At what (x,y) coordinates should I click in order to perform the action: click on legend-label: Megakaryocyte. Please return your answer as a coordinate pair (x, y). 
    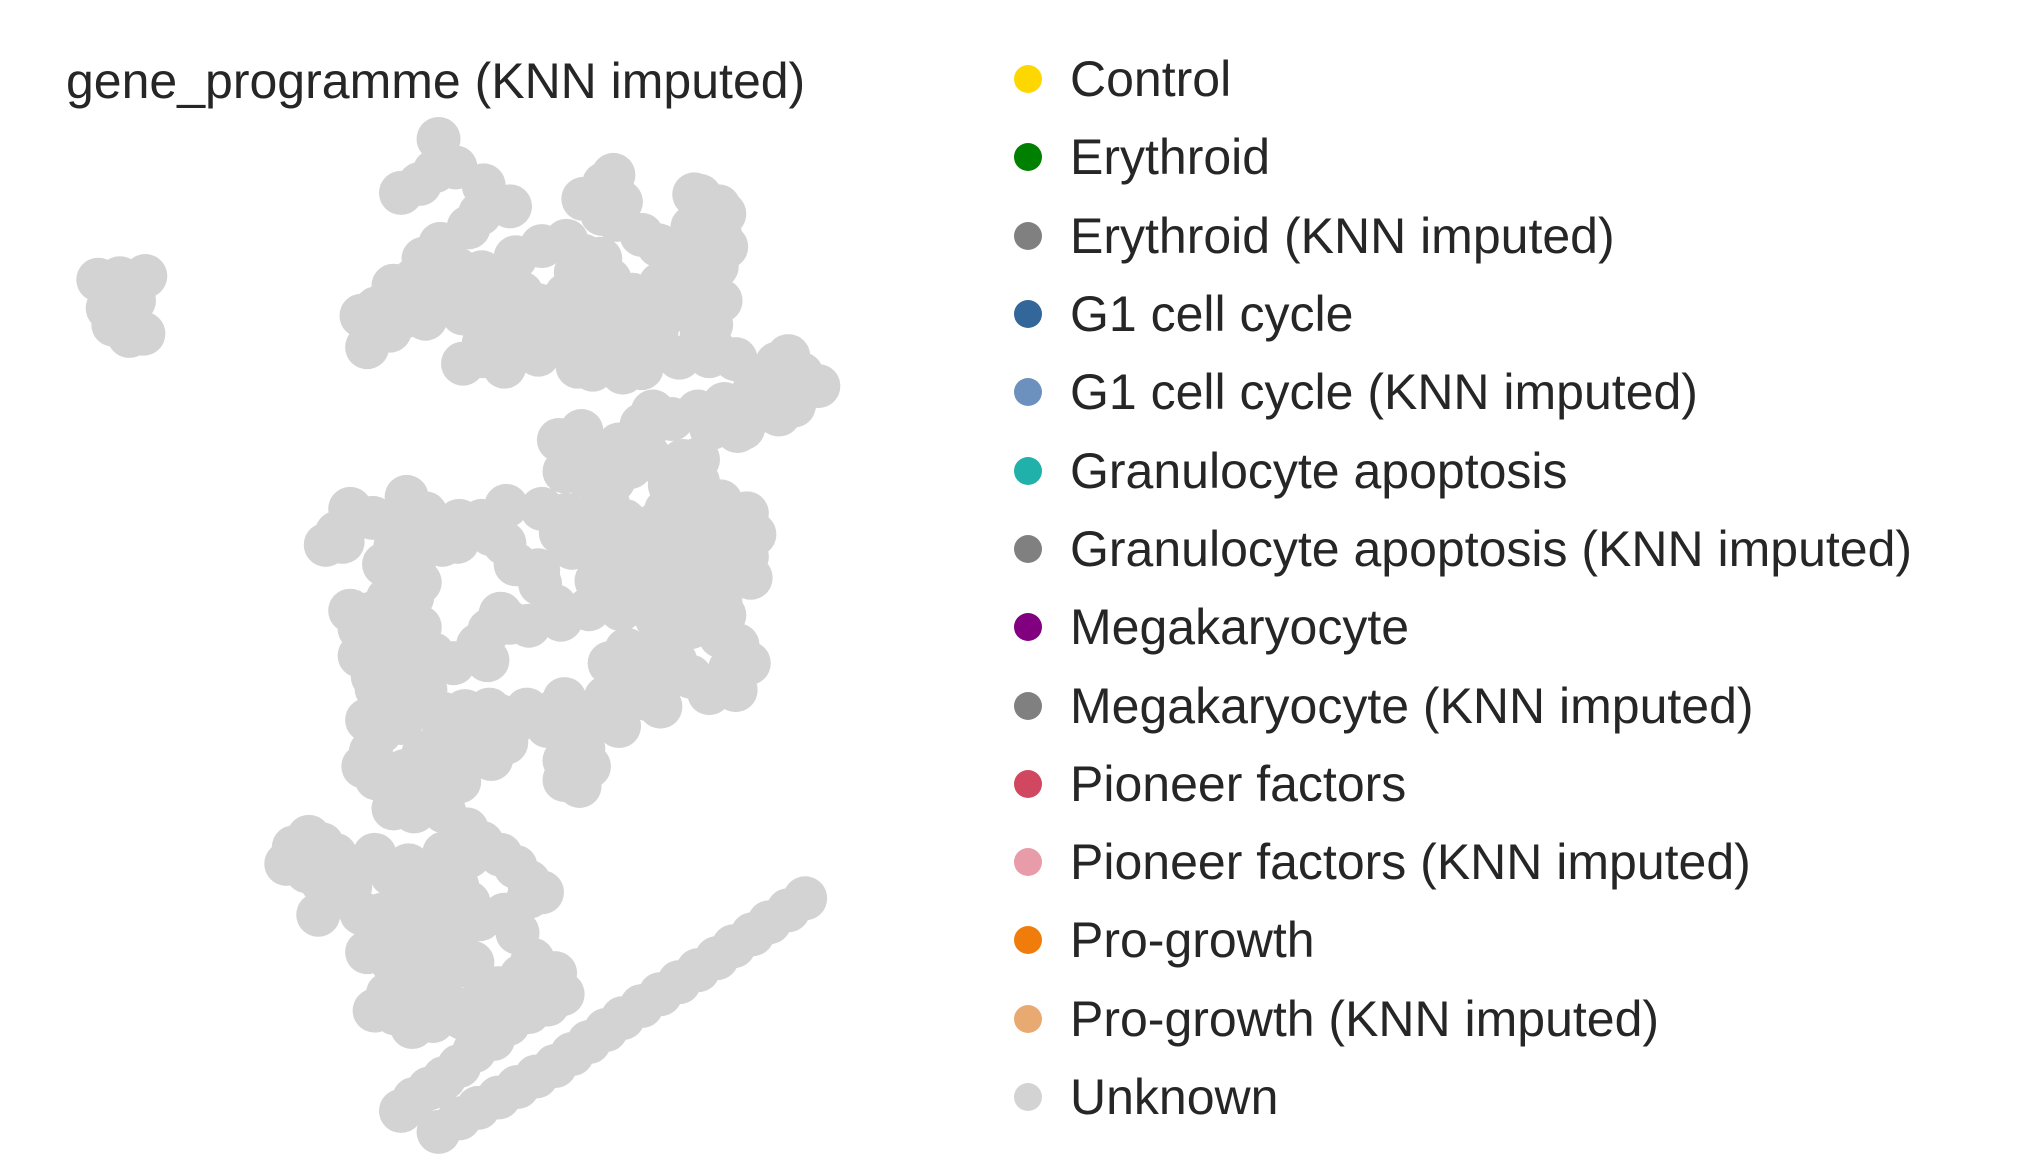
    Looking at the image, I should click on (1240, 627).